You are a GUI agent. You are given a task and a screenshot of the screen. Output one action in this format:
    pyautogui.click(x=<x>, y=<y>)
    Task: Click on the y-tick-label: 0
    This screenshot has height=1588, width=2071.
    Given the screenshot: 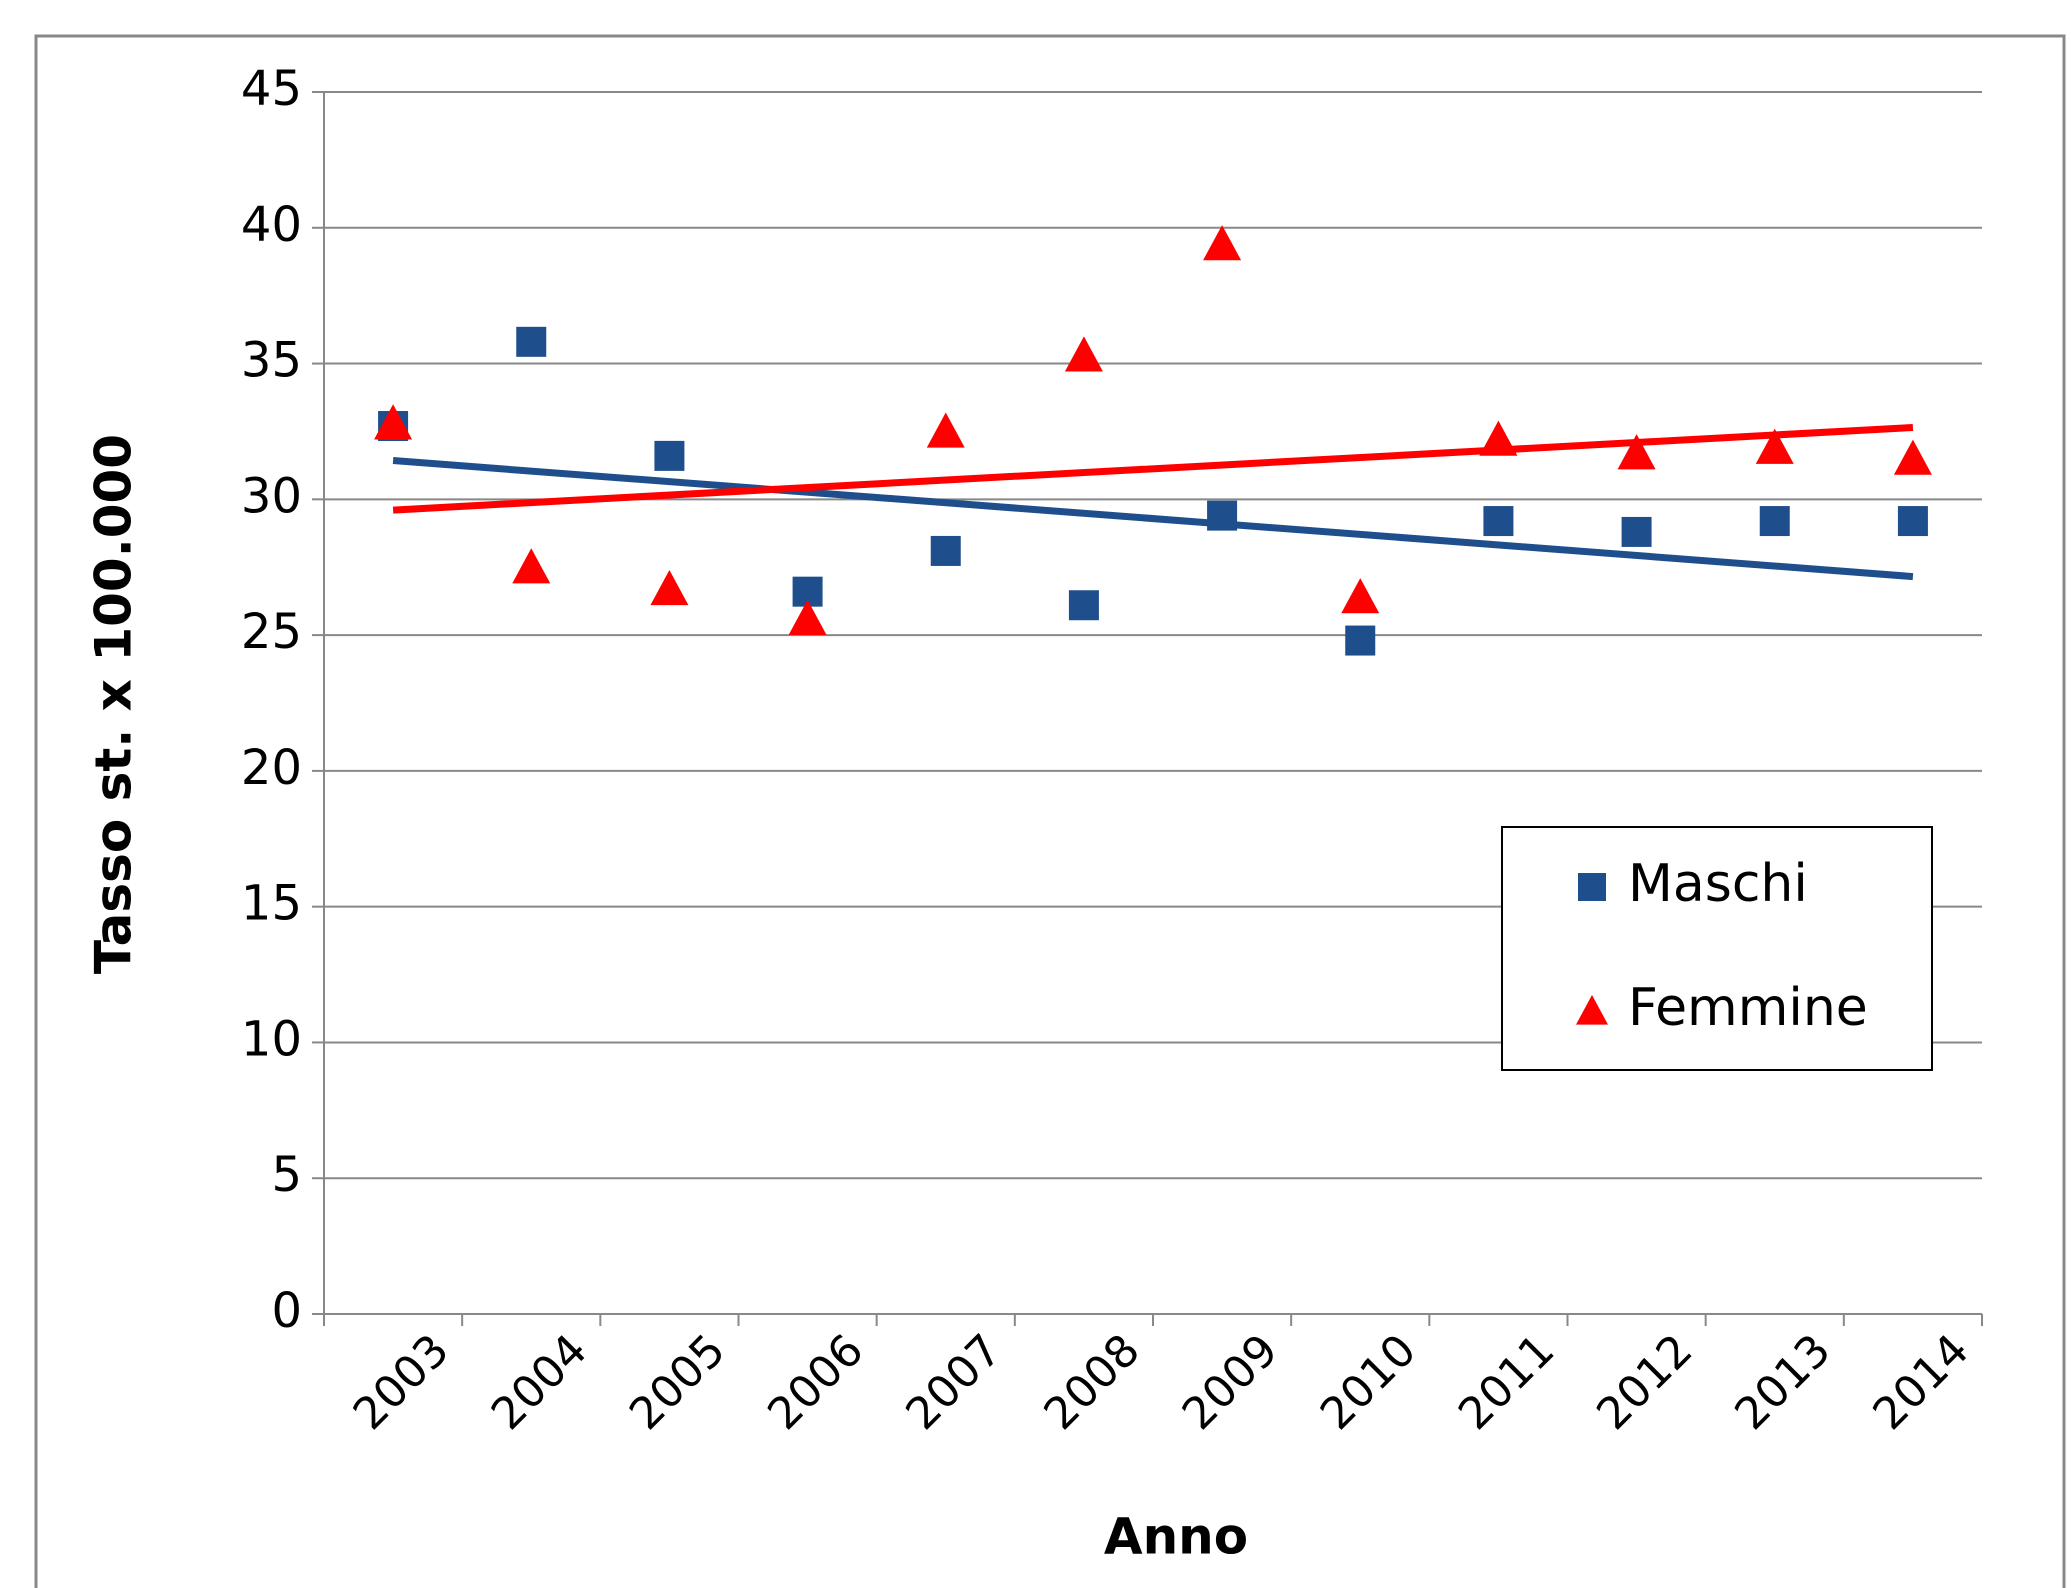 What is the action you would take?
    pyautogui.click(x=286, y=1311)
    